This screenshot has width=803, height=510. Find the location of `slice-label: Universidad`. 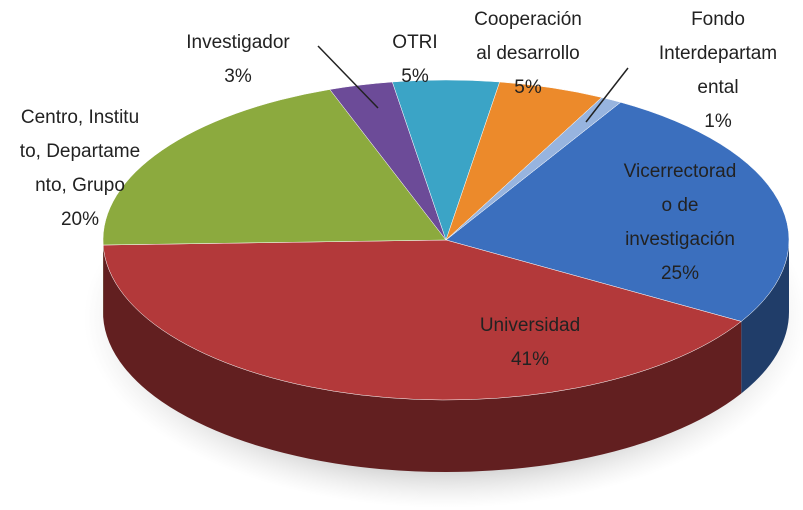

slice-label: Universidad is located at coordinates (530, 325).